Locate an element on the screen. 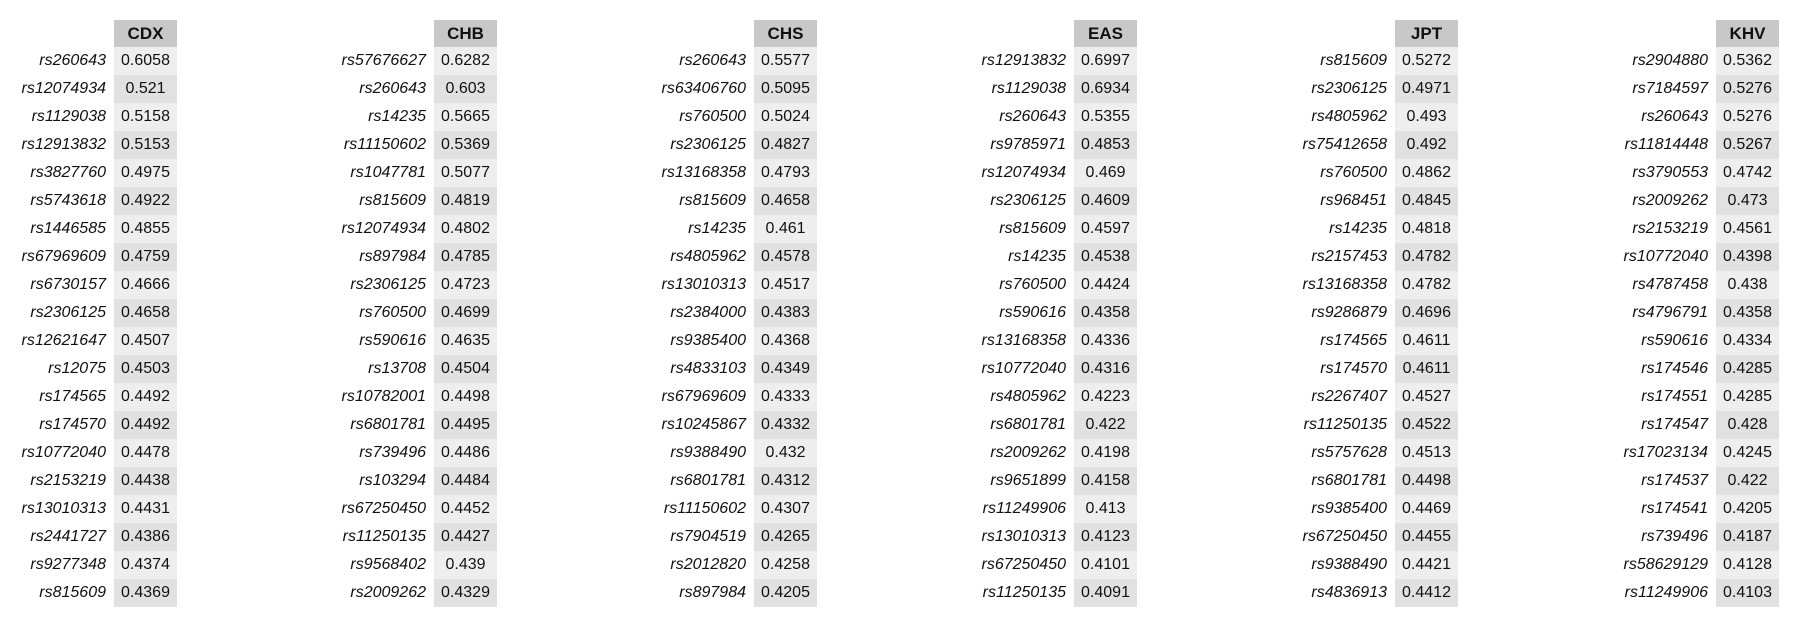  table-row: rs760500 0.4424 is located at coordinates (1030, 285).